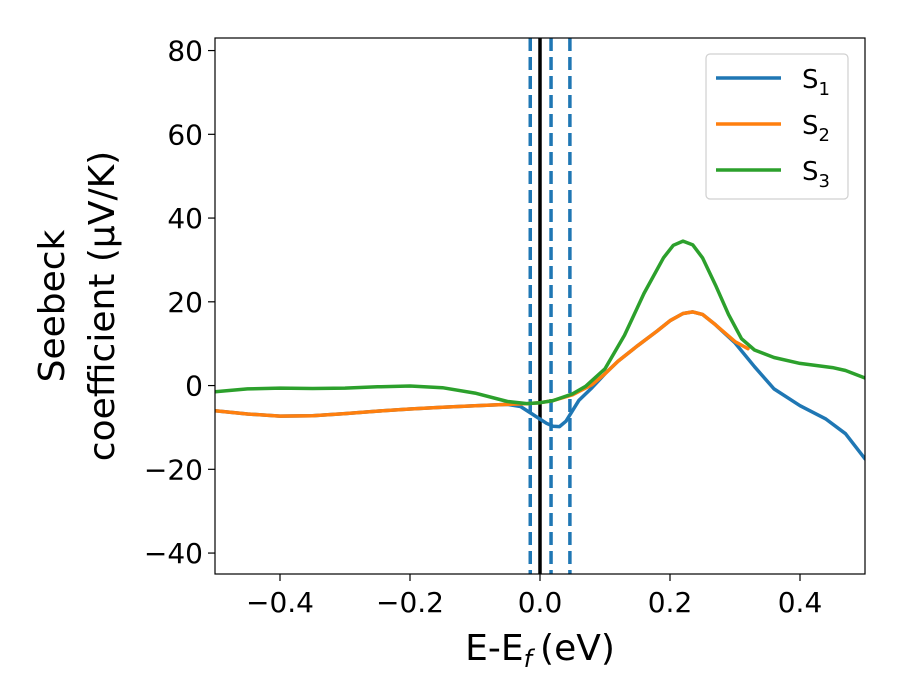 The image size is (900, 700). I want to click on x-tick-label: 0.2, so click(670, 602).